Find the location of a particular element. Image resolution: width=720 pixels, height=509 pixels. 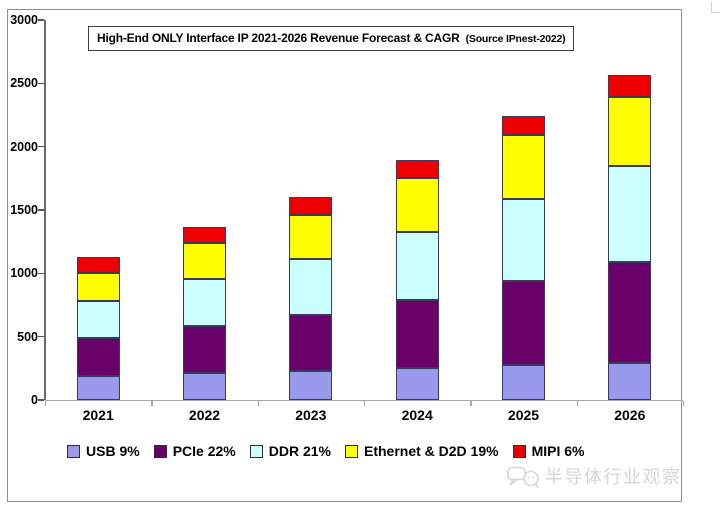

bar-segment-2026-pcie is located at coordinates (630, 312).